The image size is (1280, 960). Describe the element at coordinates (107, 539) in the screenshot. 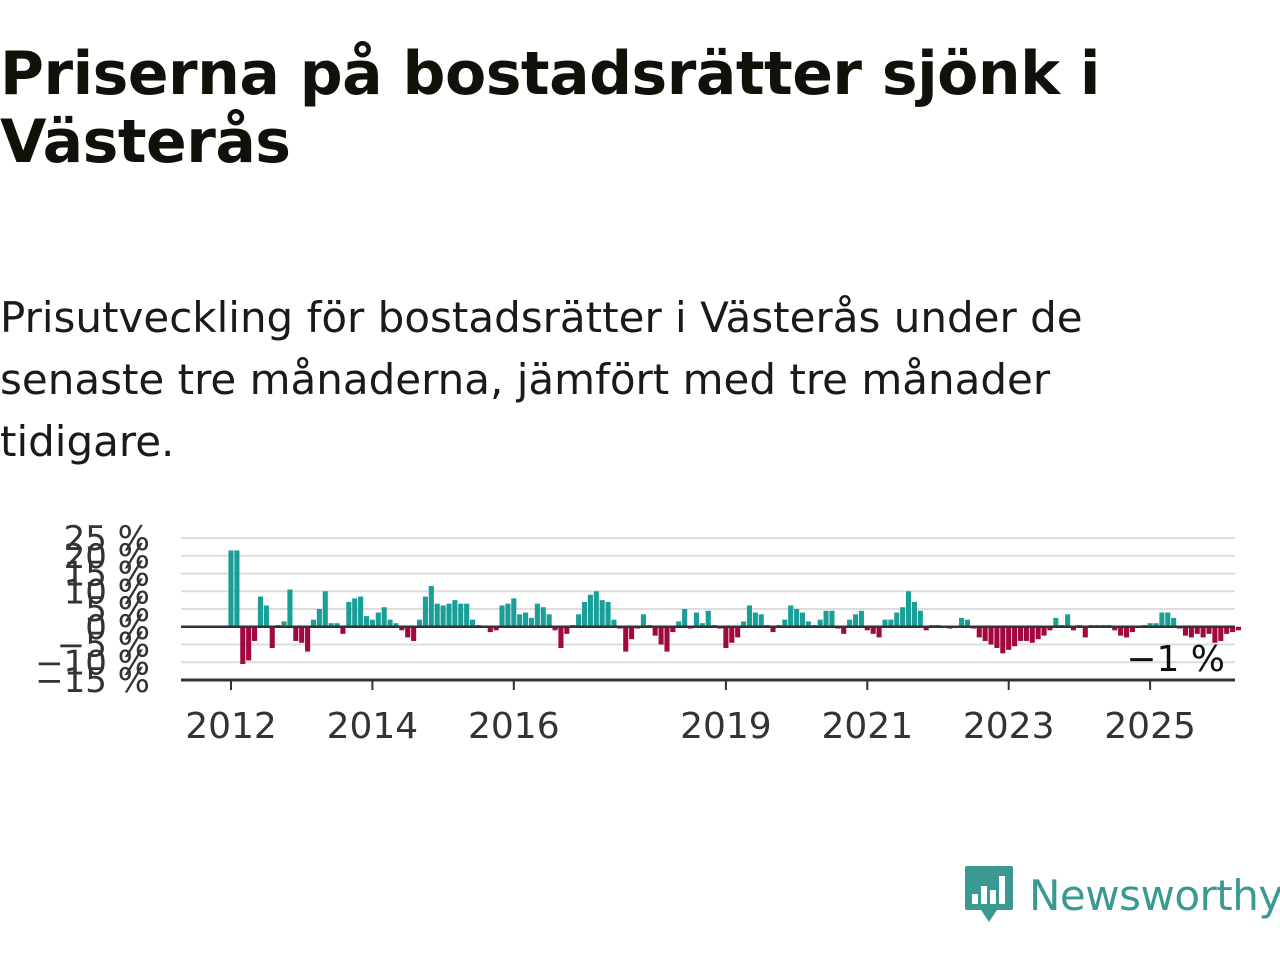

I see `y-tick-label: 25 %` at that location.